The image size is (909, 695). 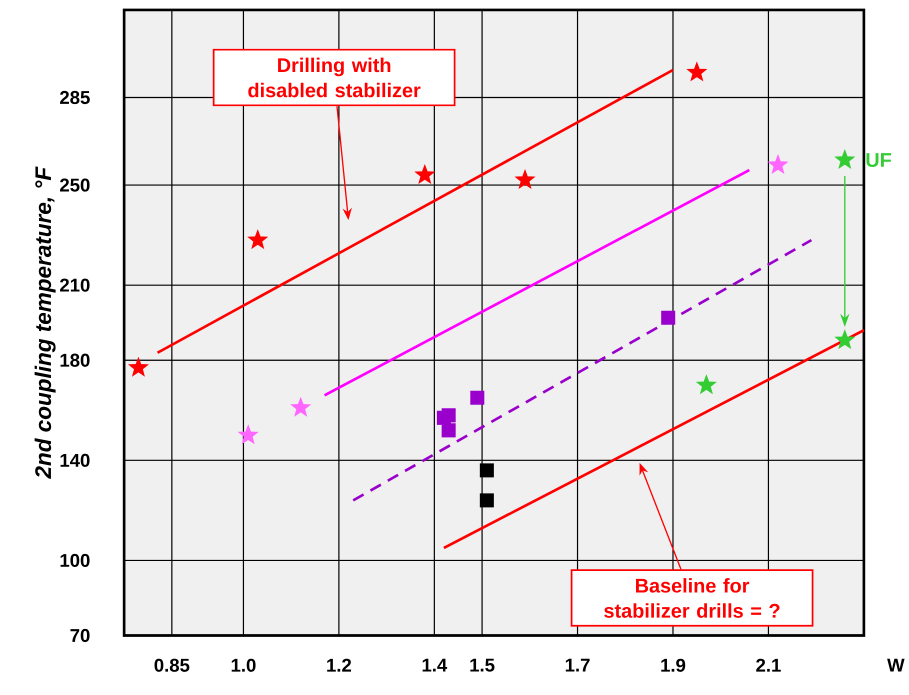 I want to click on x-tick-label: 1.2, so click(x=339, y=665).